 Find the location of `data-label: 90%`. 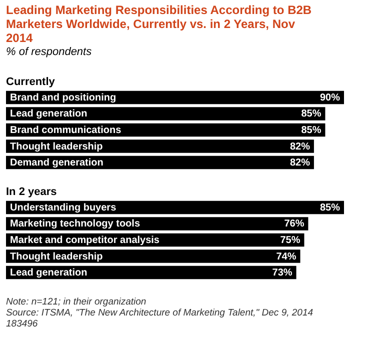

data-label: 90% is located at coordinates (330, 98).